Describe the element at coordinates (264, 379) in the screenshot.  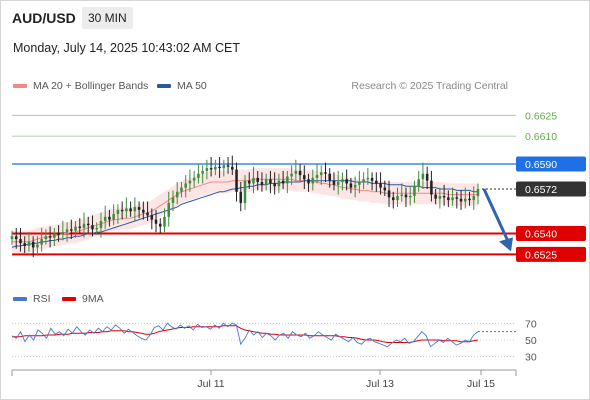
I see `time-axis: Jul 11 Jul 13 Jul 15` at that location.